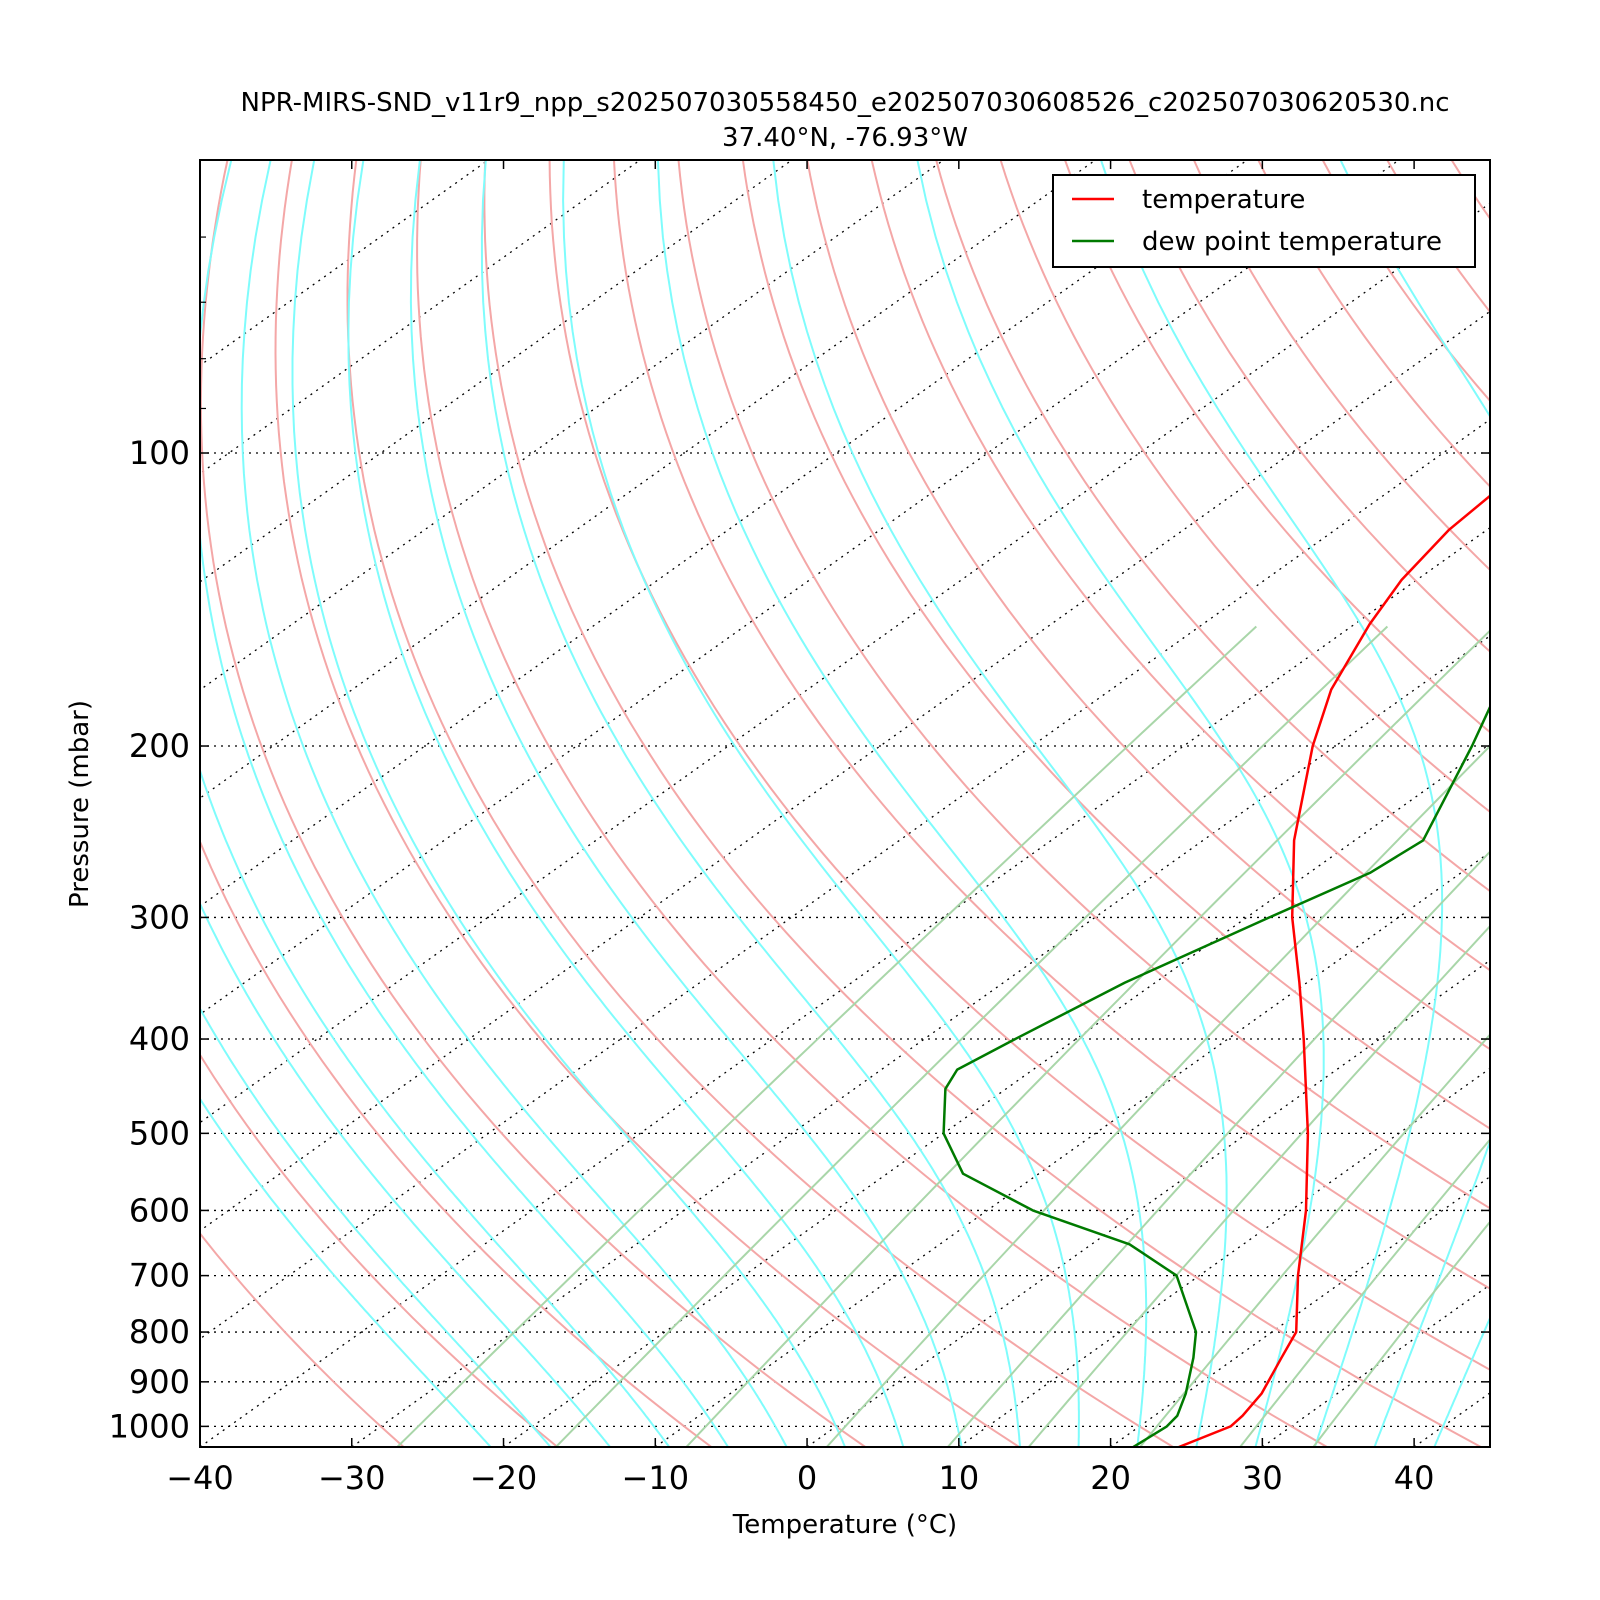 This screenshot has height=1600, width=1600. What do you see at coordinates (159, 1133) in the screenshot?
I see `y-tick-label: 500` at bounding box center [159, 1133].